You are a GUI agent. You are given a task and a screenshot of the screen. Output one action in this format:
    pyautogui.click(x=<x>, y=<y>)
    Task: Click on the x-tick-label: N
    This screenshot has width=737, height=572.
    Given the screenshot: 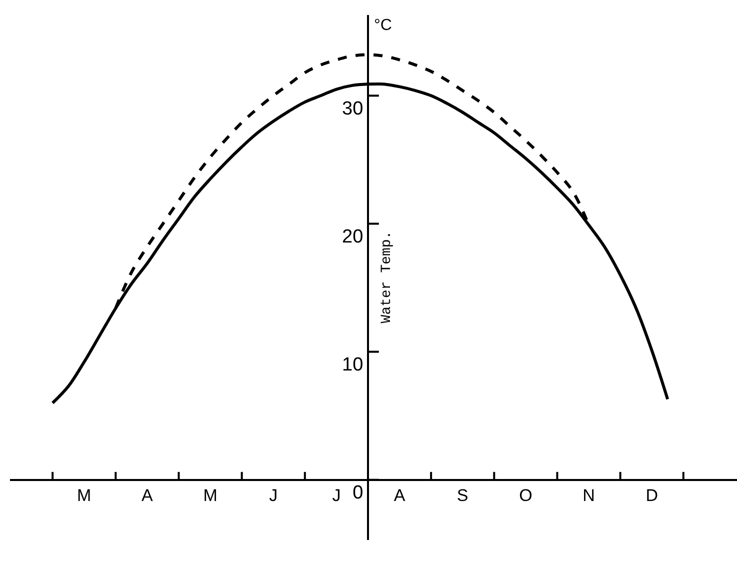 What is the action you would take?
    pyautogui.click(x=588, y=496)
    